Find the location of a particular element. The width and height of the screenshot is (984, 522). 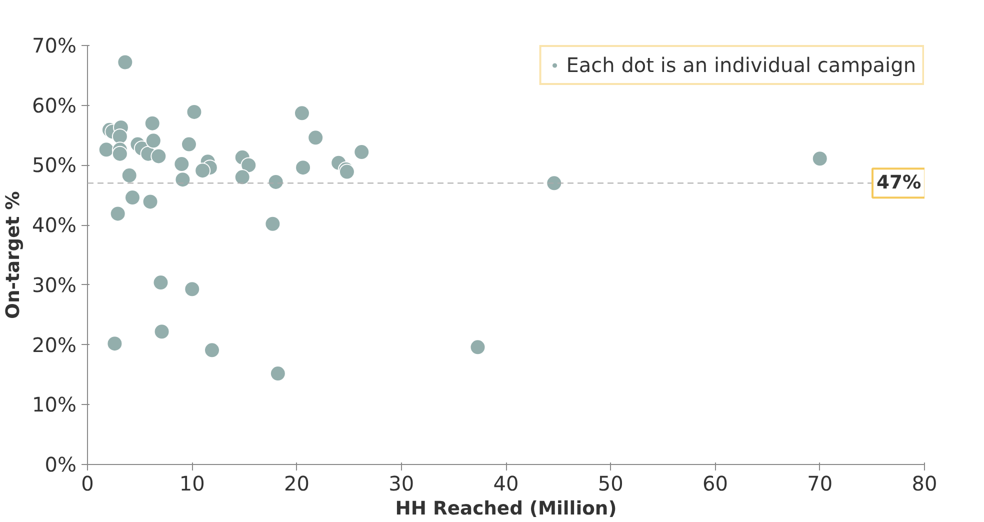

y-tick-label: 0% is located at coordinates (60, 464).